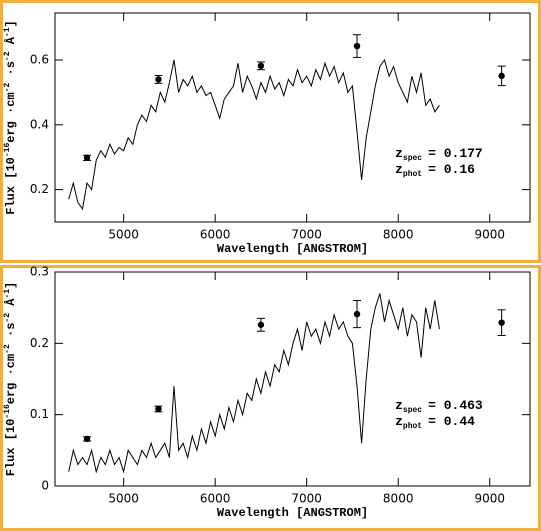 This screenshot has height=531, width=541. What do you see at coordinates (451, 169) in the screenshot?
I see `redshift-value: = 0.16` at bounding box center [451, 169].